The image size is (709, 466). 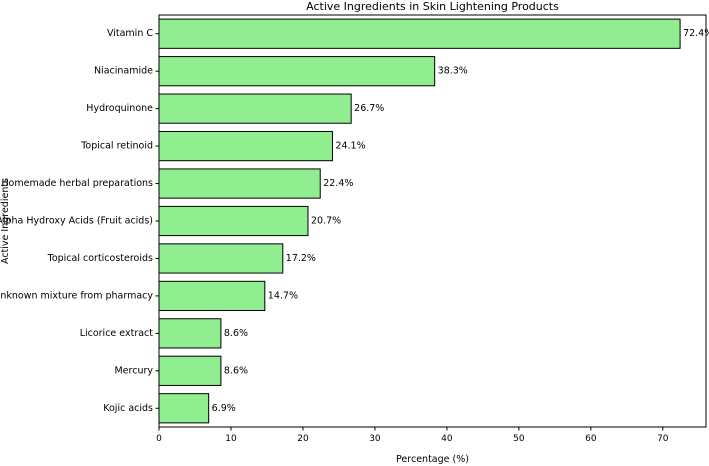 What do you see at coordinates (5, 221) in the screenshot?
I see `y-axis-label: Active Ingredients` at bounding box center [5, 221].